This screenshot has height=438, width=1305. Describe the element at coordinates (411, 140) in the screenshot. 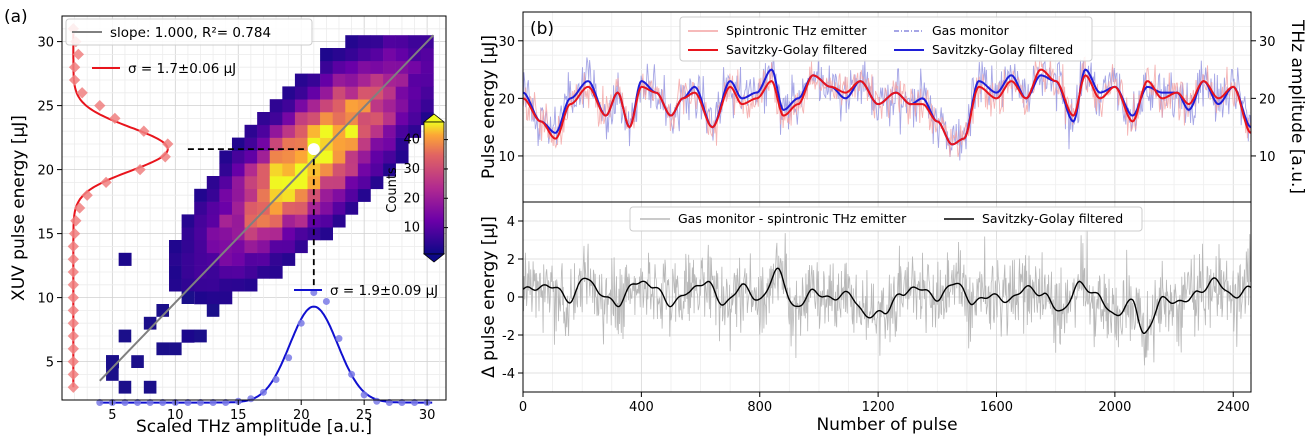

I see `colorbar-tick-label: 40` at that location.